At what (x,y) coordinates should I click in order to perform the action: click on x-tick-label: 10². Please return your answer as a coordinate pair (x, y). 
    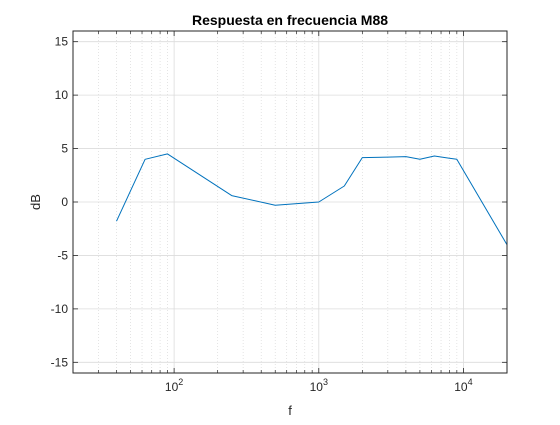
    Looking at the image, I should click on (174, 385).